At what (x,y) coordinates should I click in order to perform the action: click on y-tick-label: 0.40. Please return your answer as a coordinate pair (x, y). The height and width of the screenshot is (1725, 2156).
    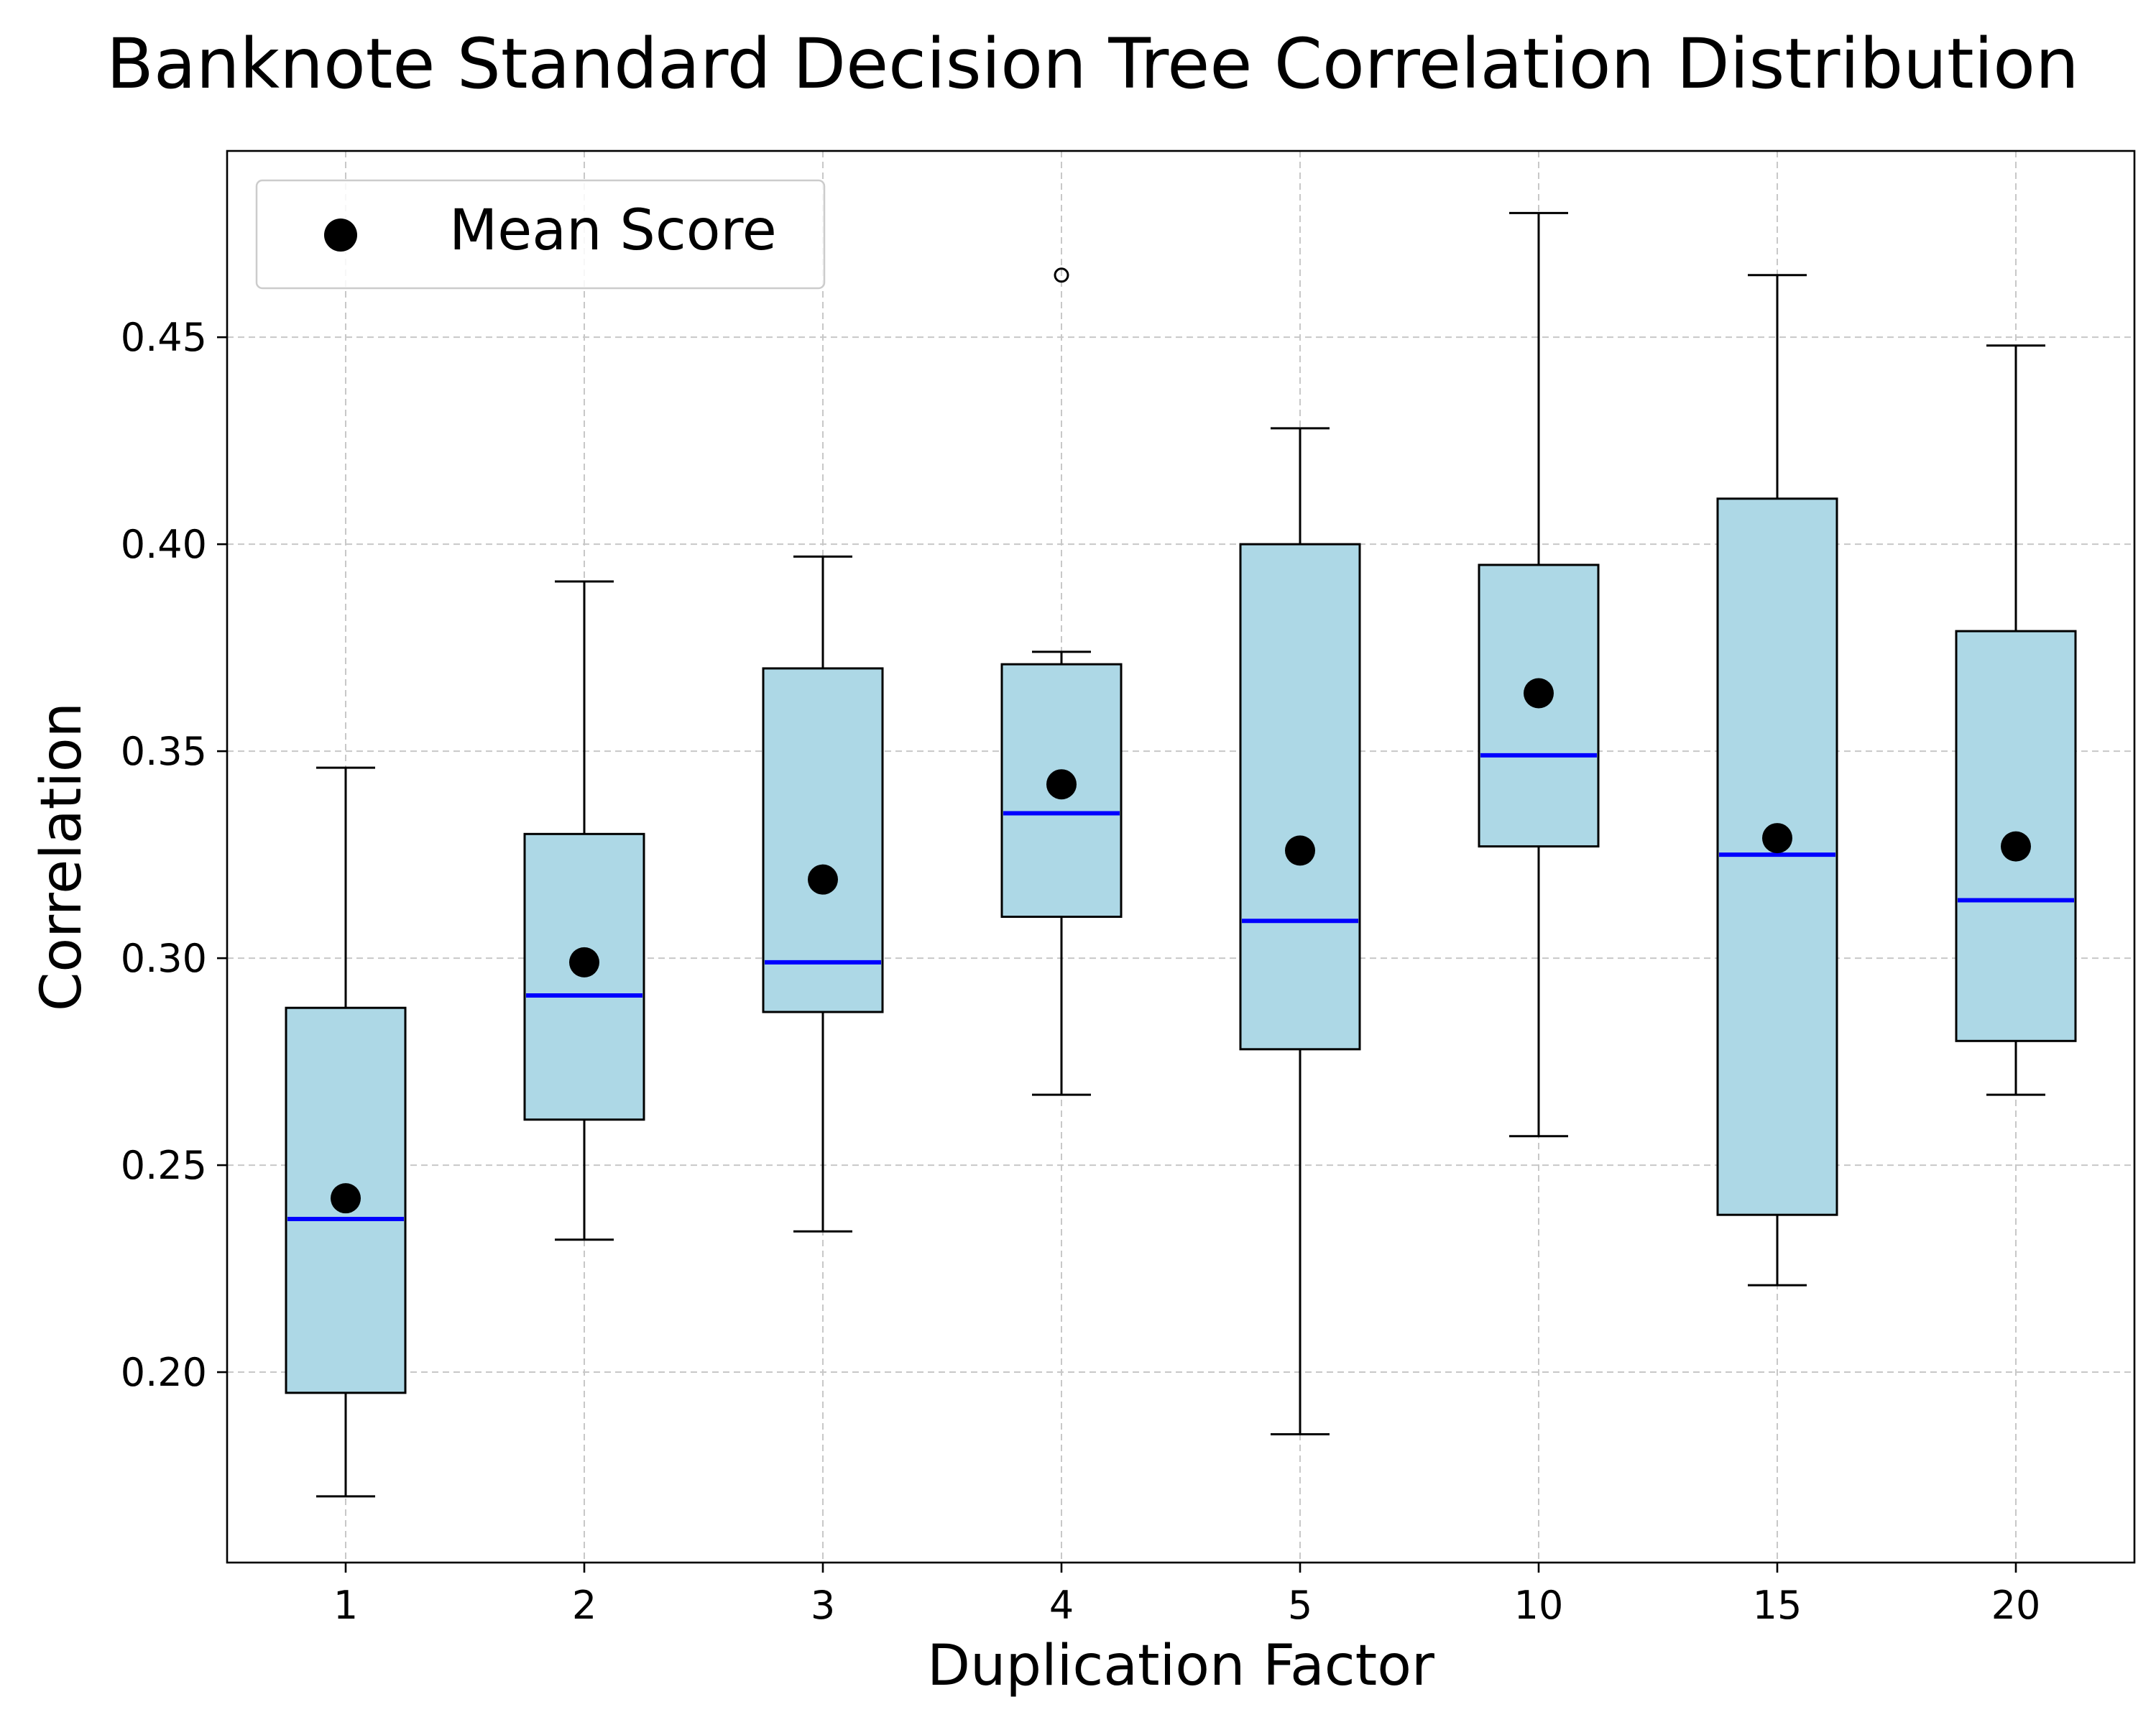
    Looking at the image, I should click on (164, 544).